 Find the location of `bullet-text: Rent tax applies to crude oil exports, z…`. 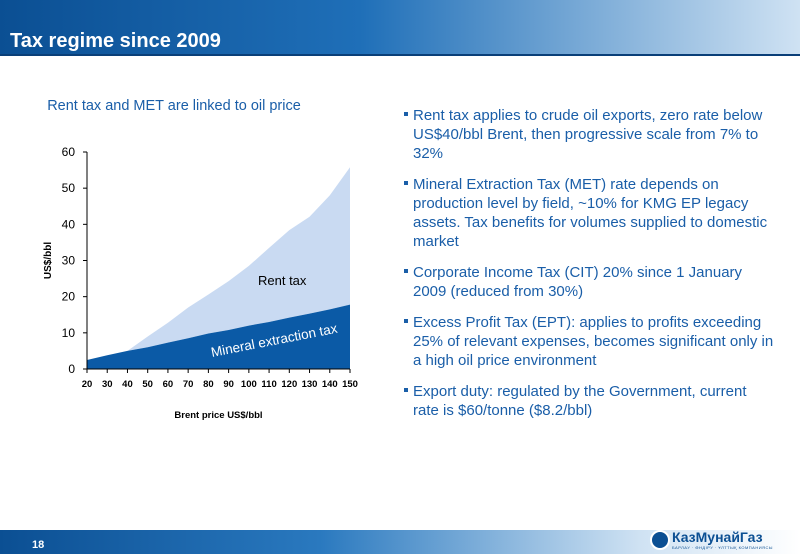

bullet-text: Rent tax applies to crude oil exports, z… is located at coordinates (588, 134).